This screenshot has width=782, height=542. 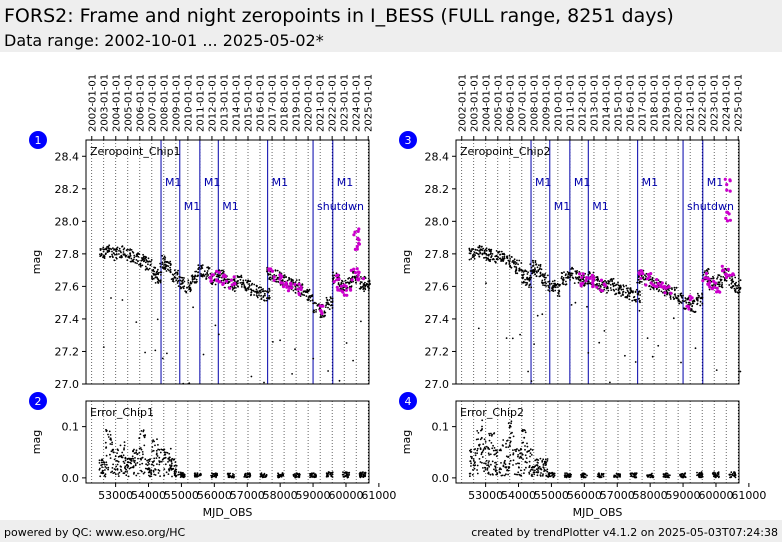 What do you see at coordinates (230, 206) in the screenshot?
I see `event-label: M1` at bounding box center [230, 206].